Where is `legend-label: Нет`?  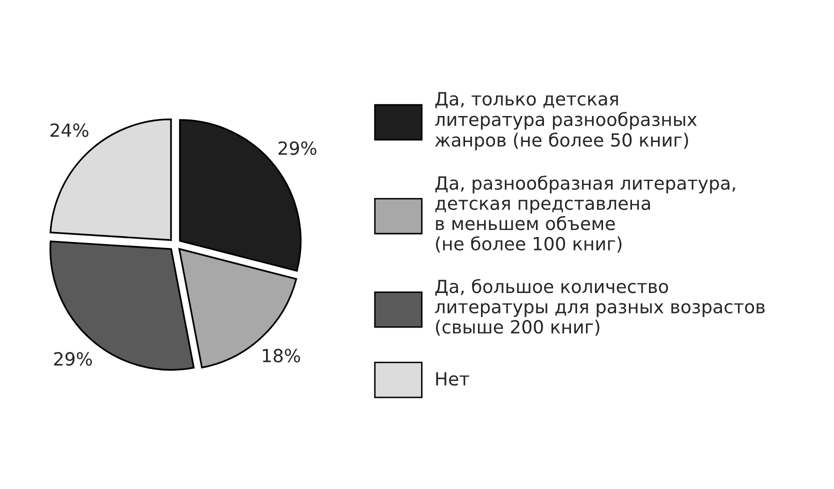
legend-label: Нет is located at coordinates (453, 379).